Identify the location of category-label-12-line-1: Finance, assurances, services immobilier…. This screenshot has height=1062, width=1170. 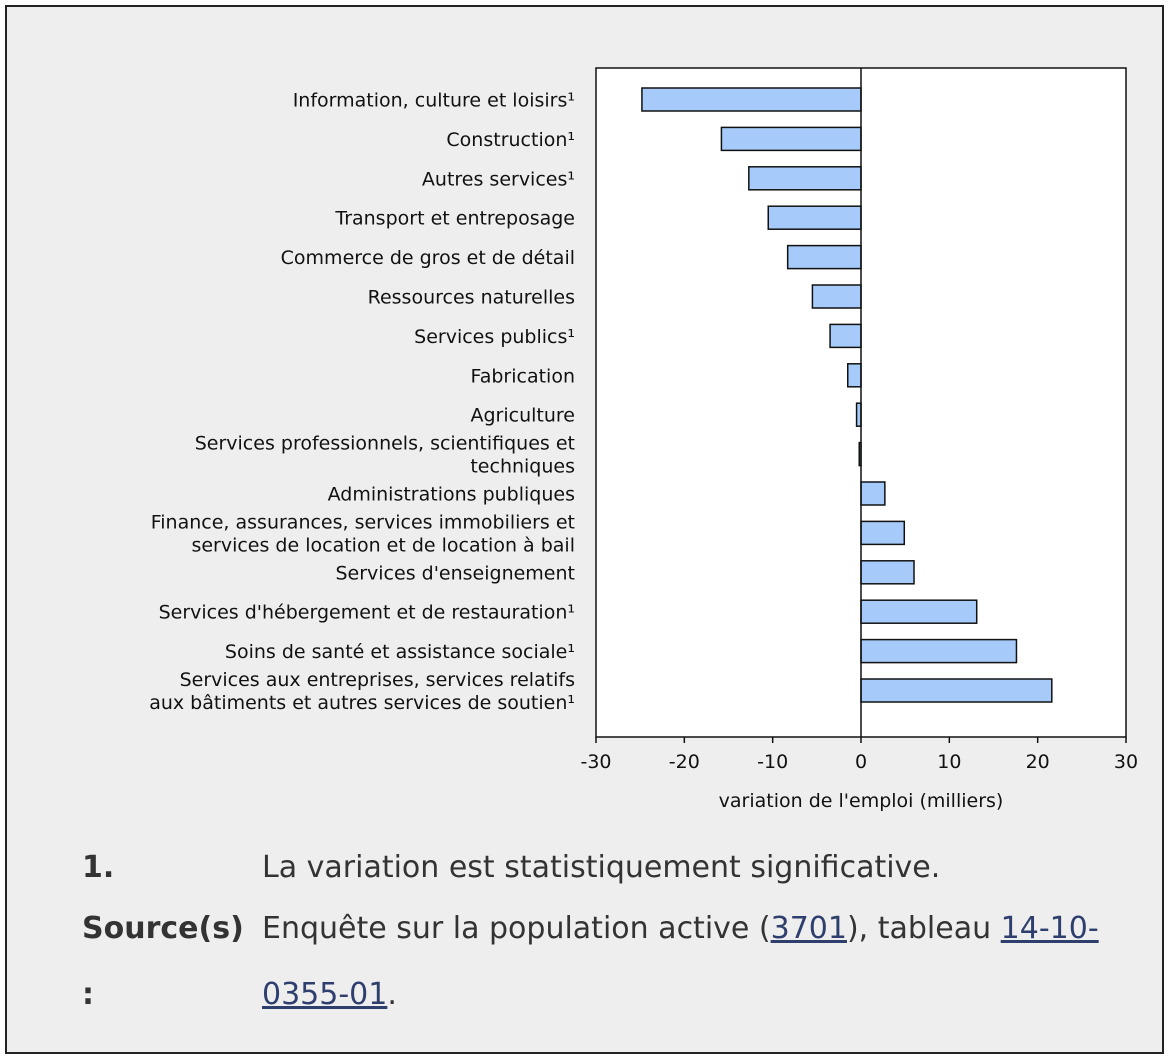
(363, 522).